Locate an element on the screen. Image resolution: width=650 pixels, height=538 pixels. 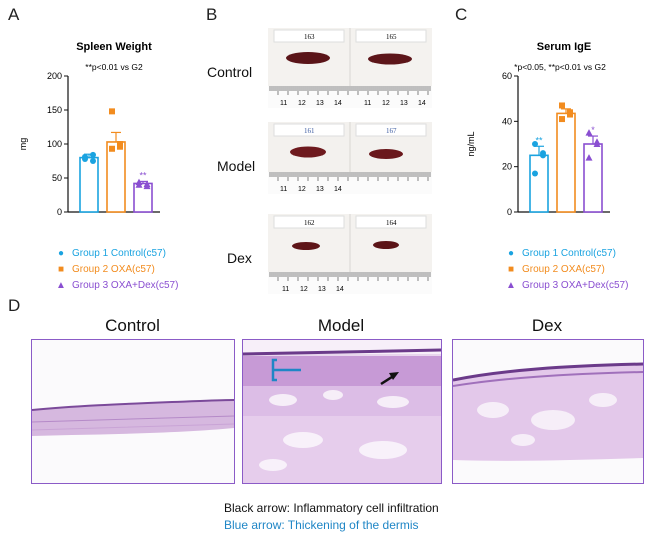
legend-item-group3: ▲ Group 3 OXA+Dex(c57) is located at coordinates (567, 285).